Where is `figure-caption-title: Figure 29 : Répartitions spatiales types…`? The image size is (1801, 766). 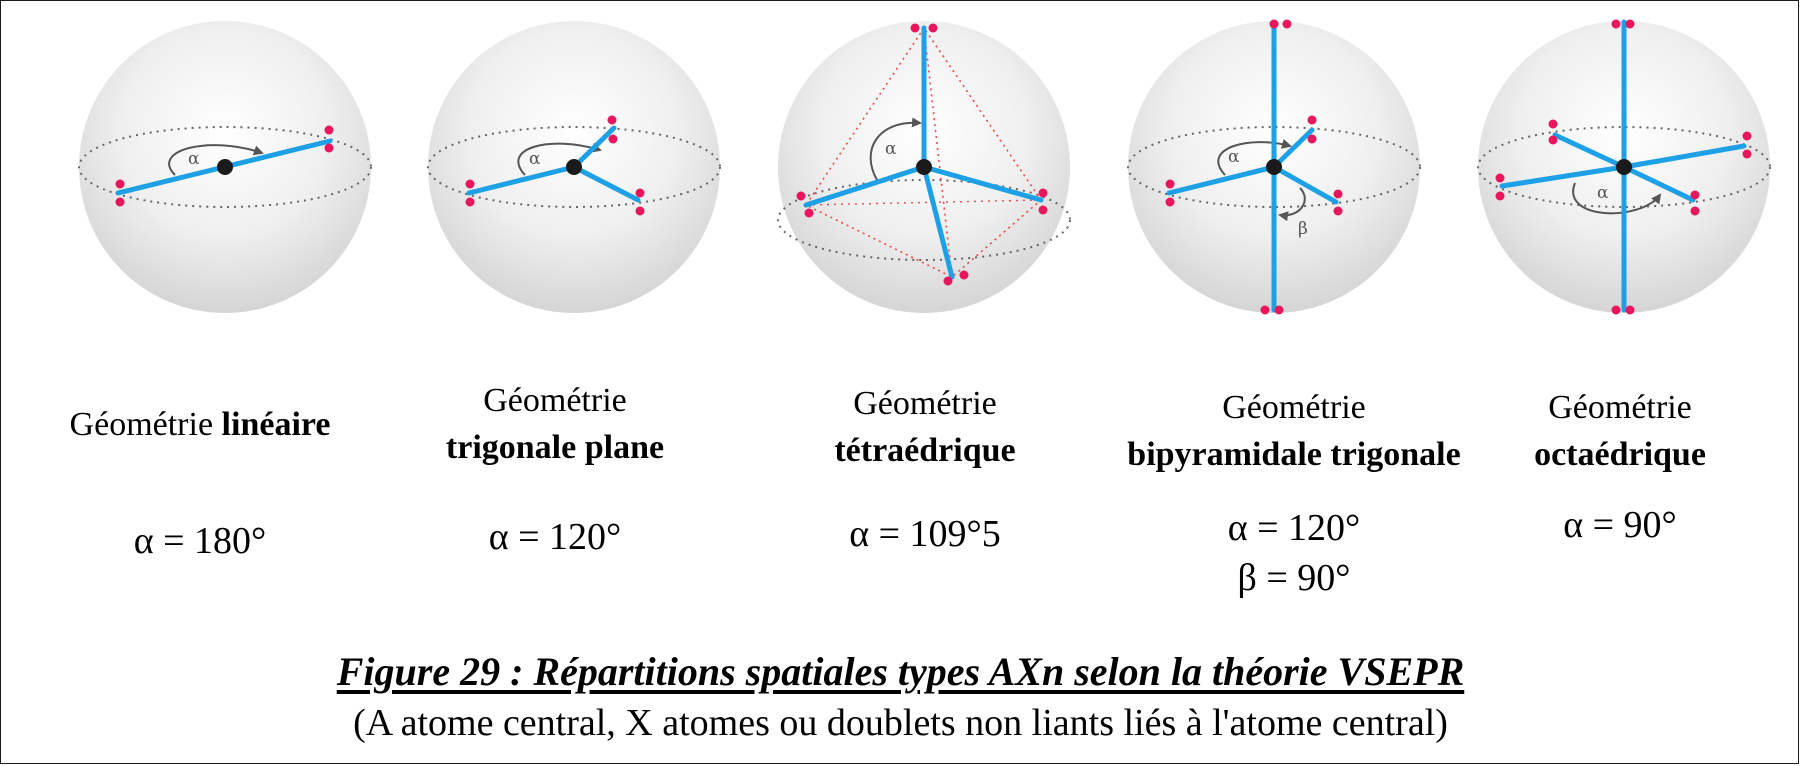
figure-caption-title: Figure 29 : Répartitions spatiales types… is located at coordinates (900, 671).